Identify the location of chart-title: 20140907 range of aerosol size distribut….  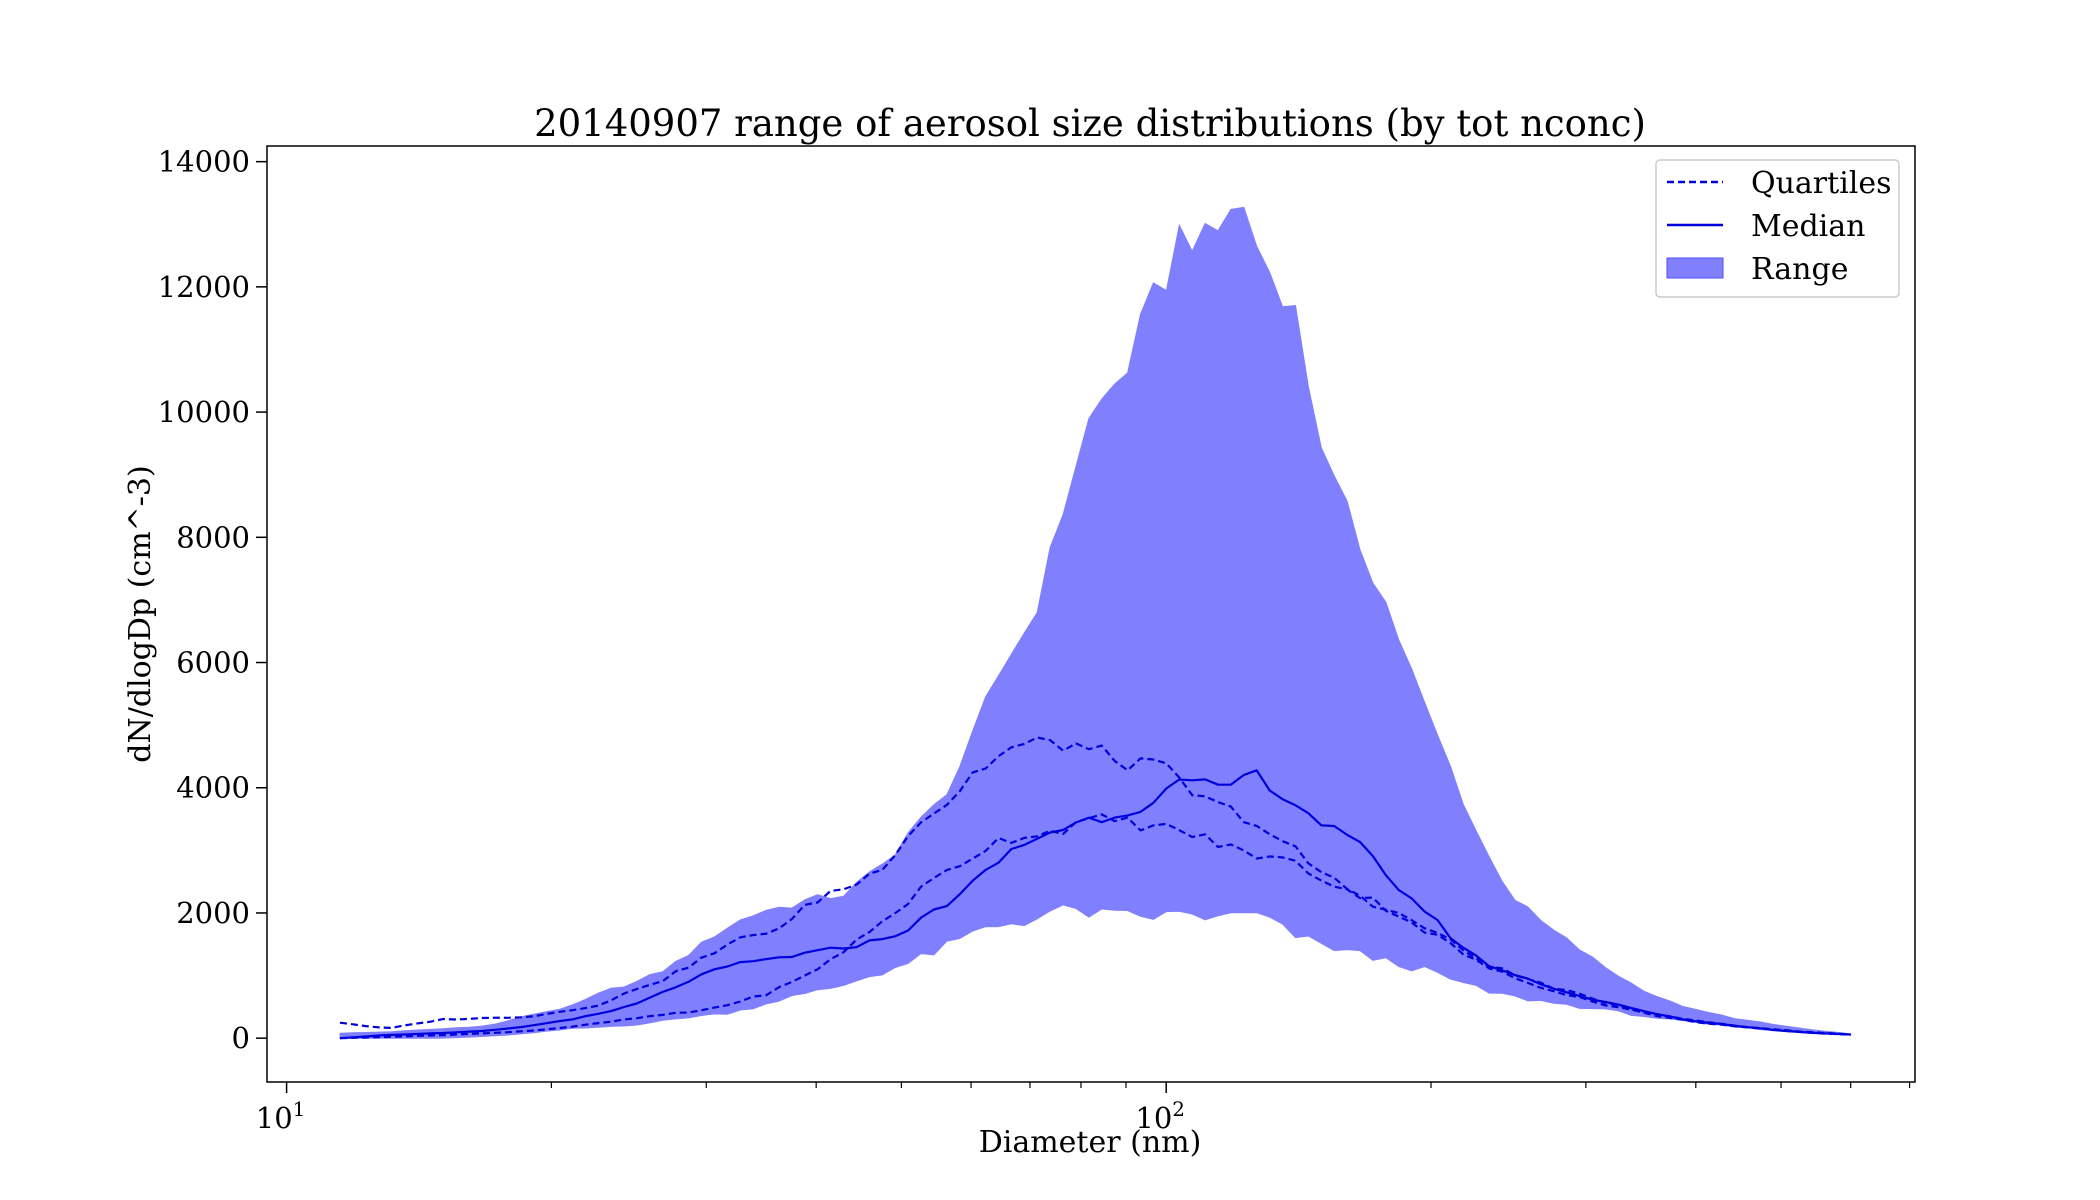
(1090, 123).